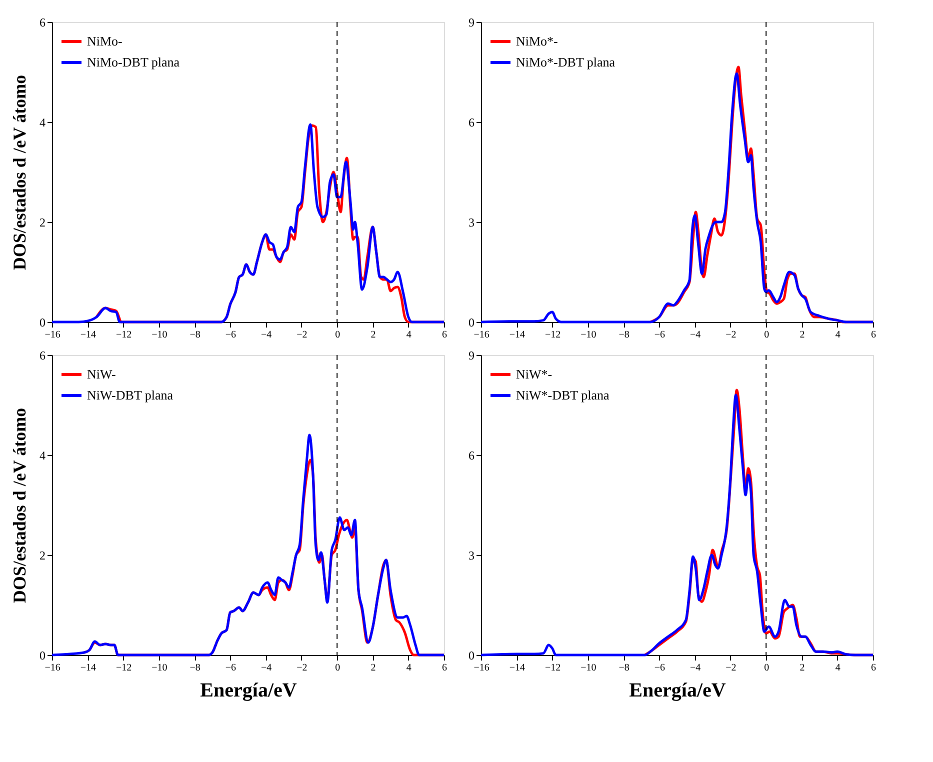 This screenshot has width=933, height=762. What do you see at coordinates (534, 374) in the screenshot?
I see `legend-label: NiW*-` at bounding box center [534, 374].